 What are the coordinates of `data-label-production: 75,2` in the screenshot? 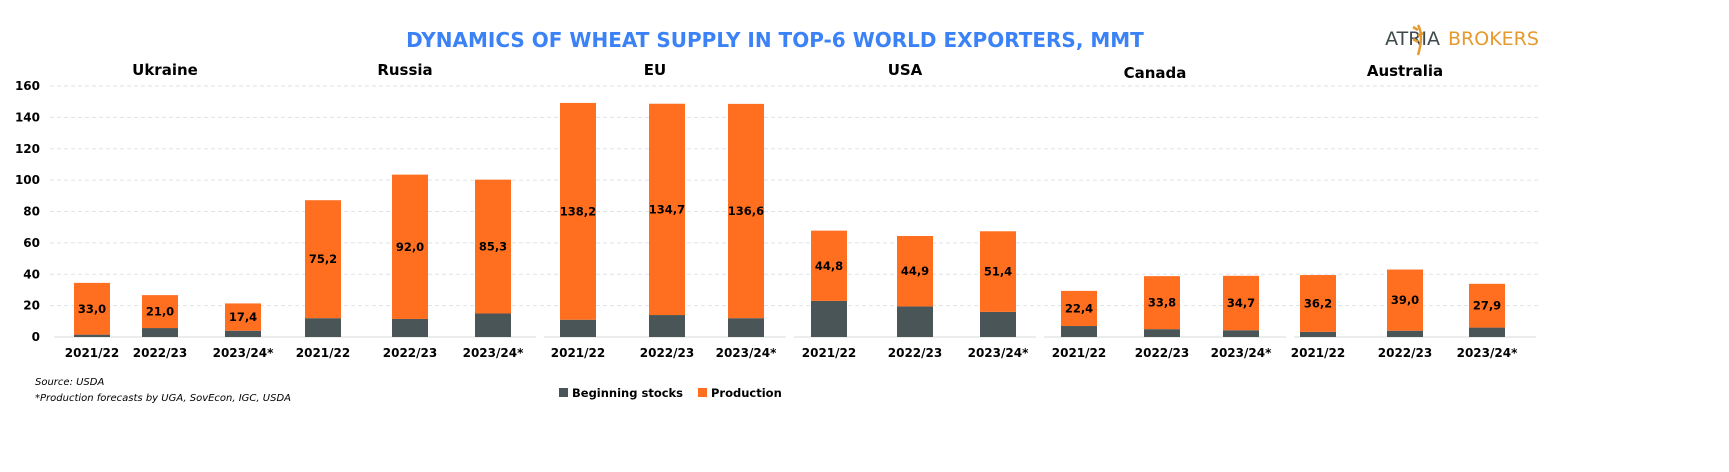 It's located at (323, 259).